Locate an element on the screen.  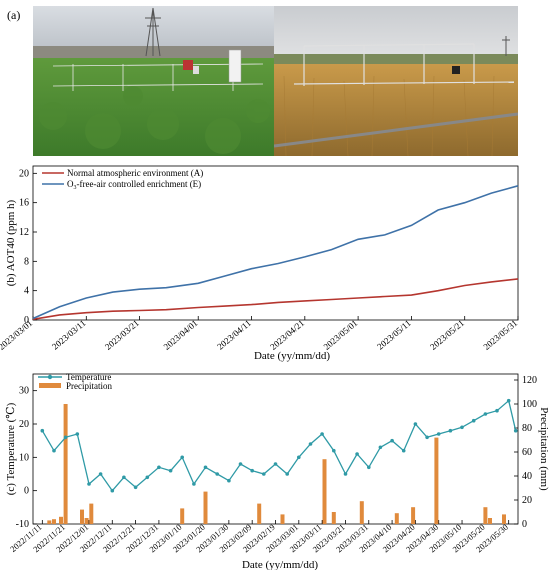
wheat-field-photo is located at coordinates (396, 81).